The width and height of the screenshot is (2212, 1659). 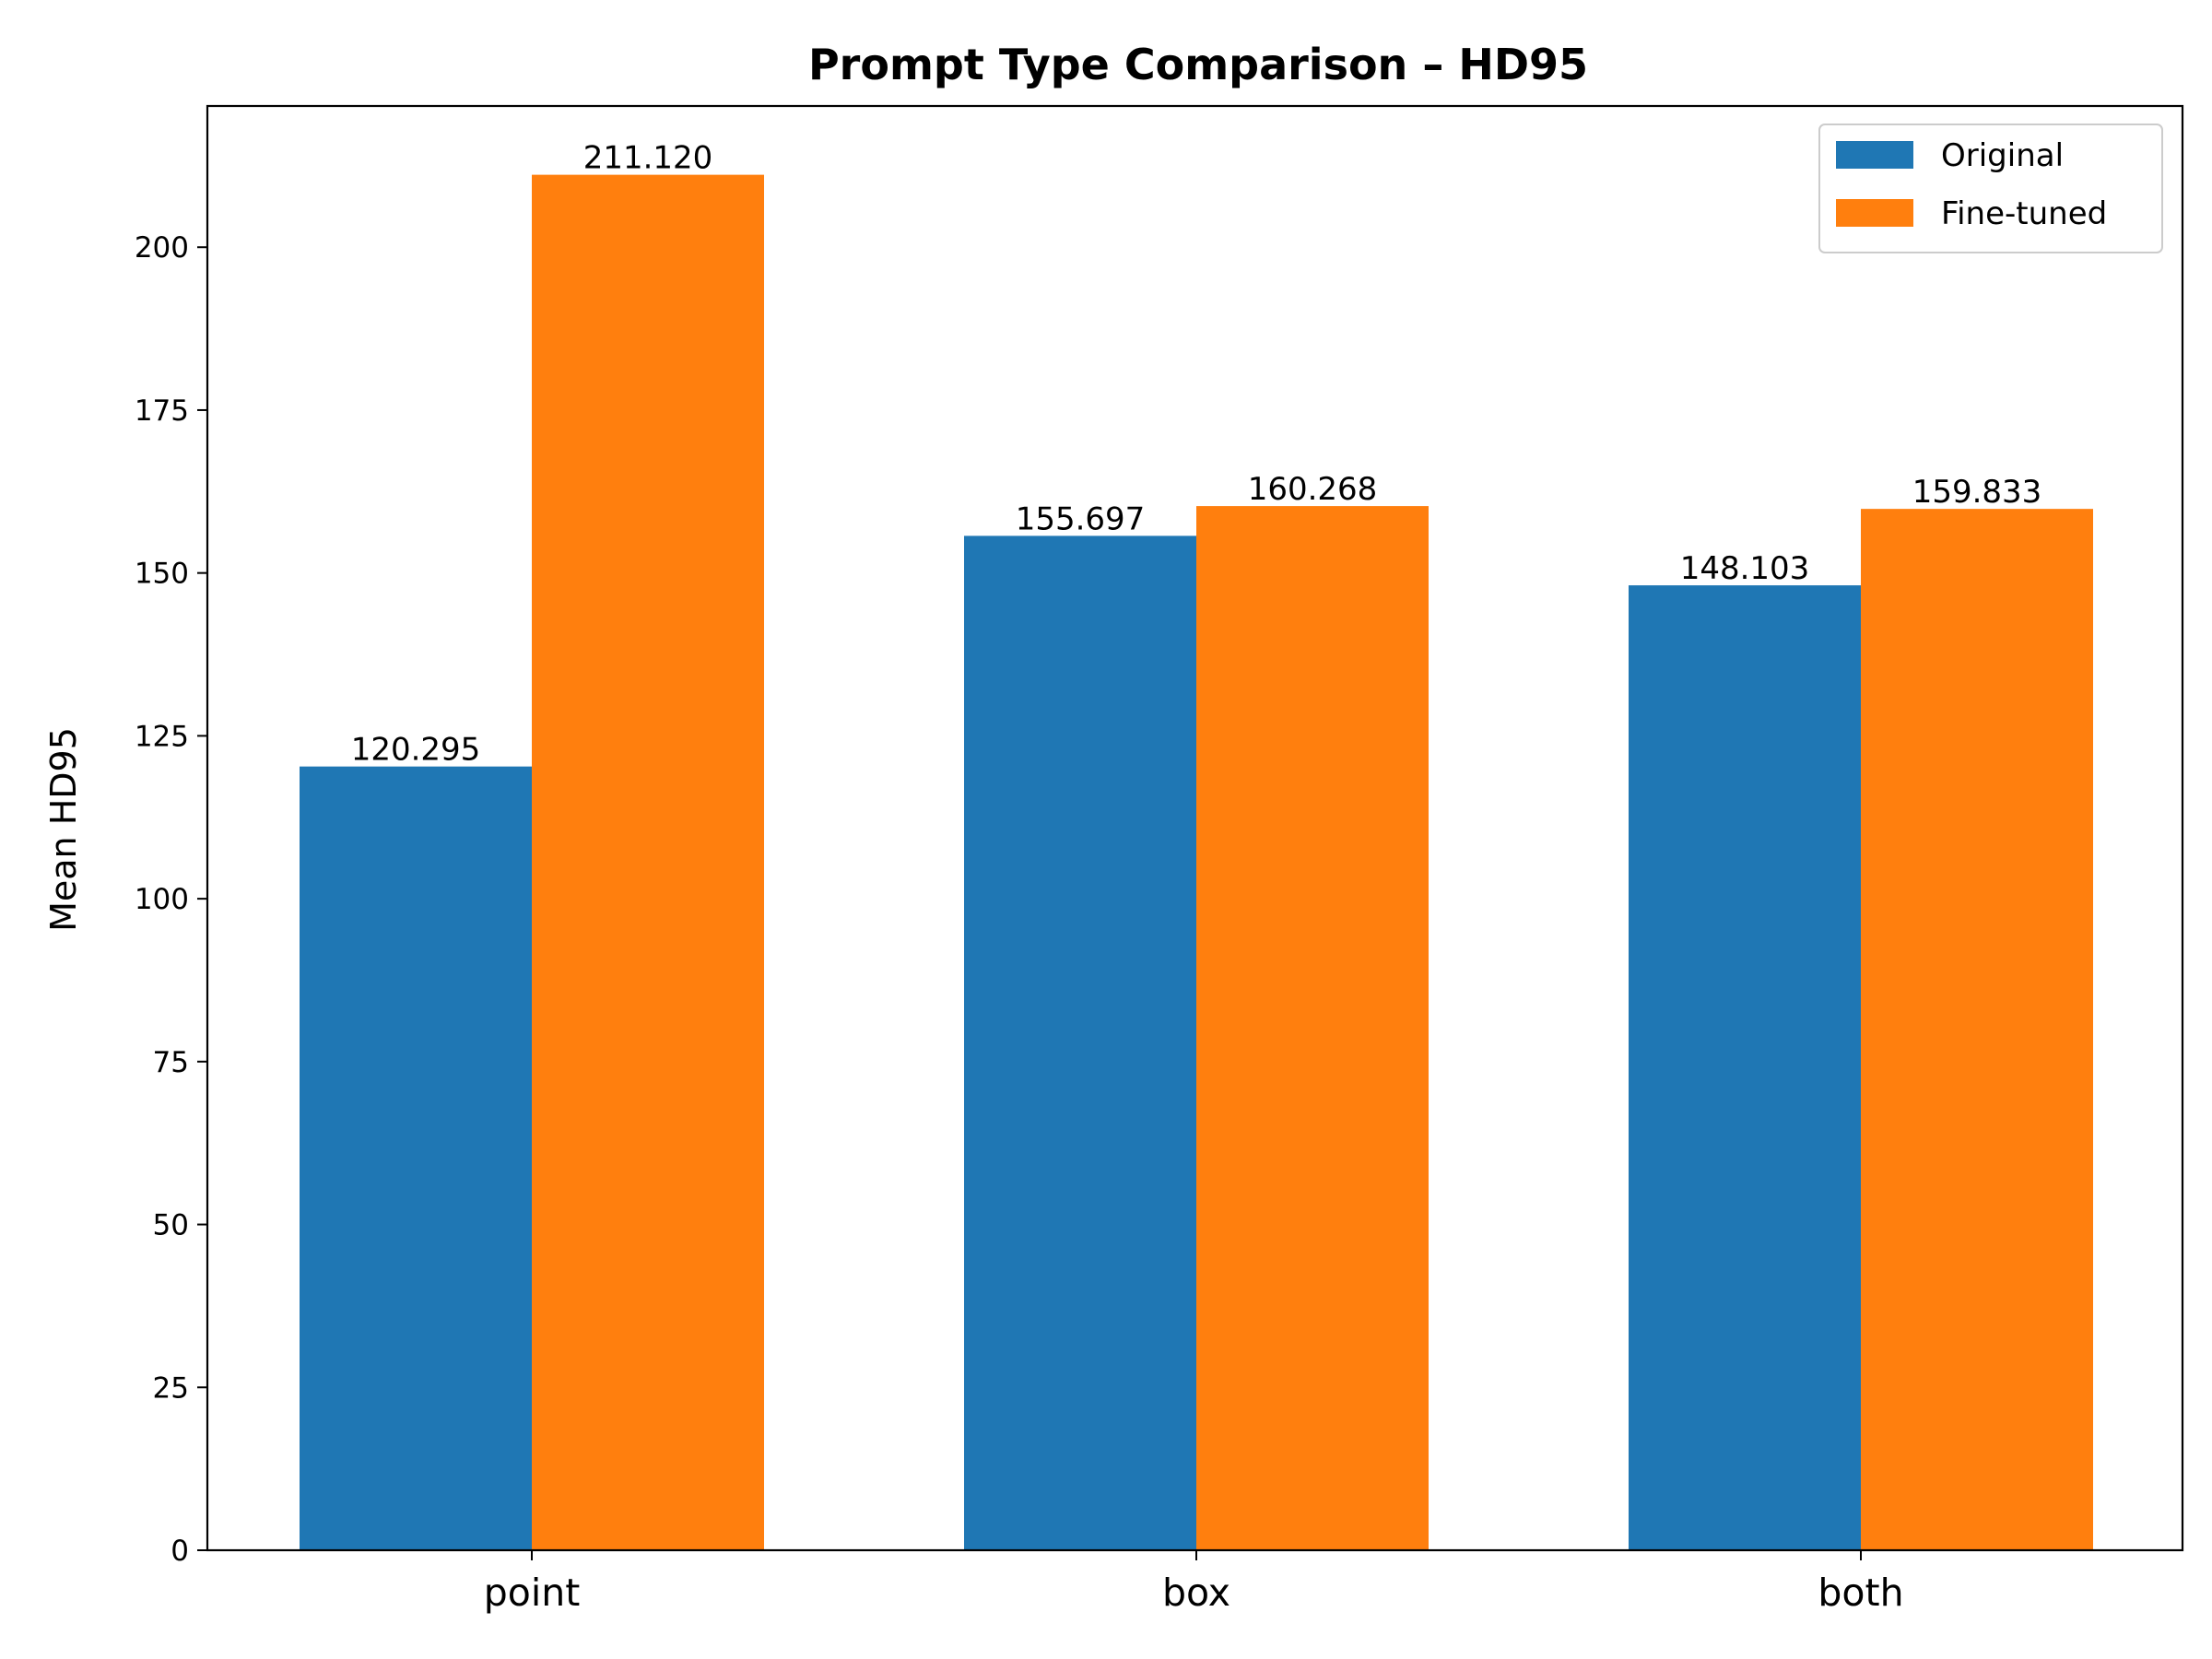 What do you see at coordinates (180, 1551) in the screenshot?
I see `y-tick-label: 0` at bounding box center [180, 1551].